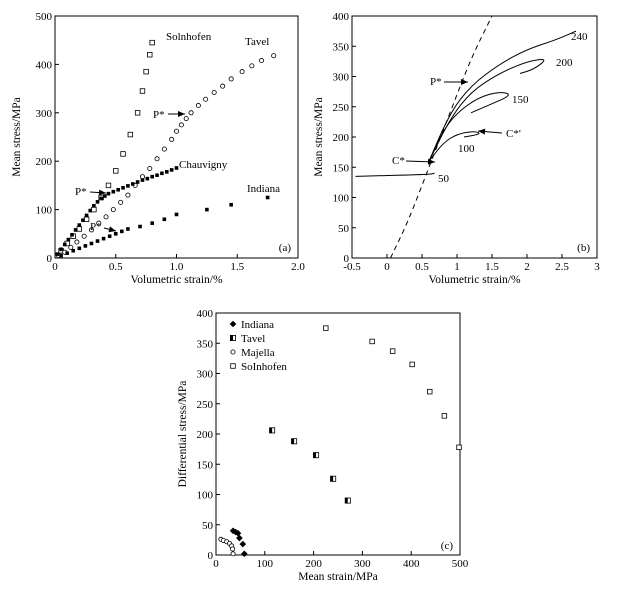 This screenshot has width=621, height=596. I want to click on x-tick-label: 0, so click(55, 267).